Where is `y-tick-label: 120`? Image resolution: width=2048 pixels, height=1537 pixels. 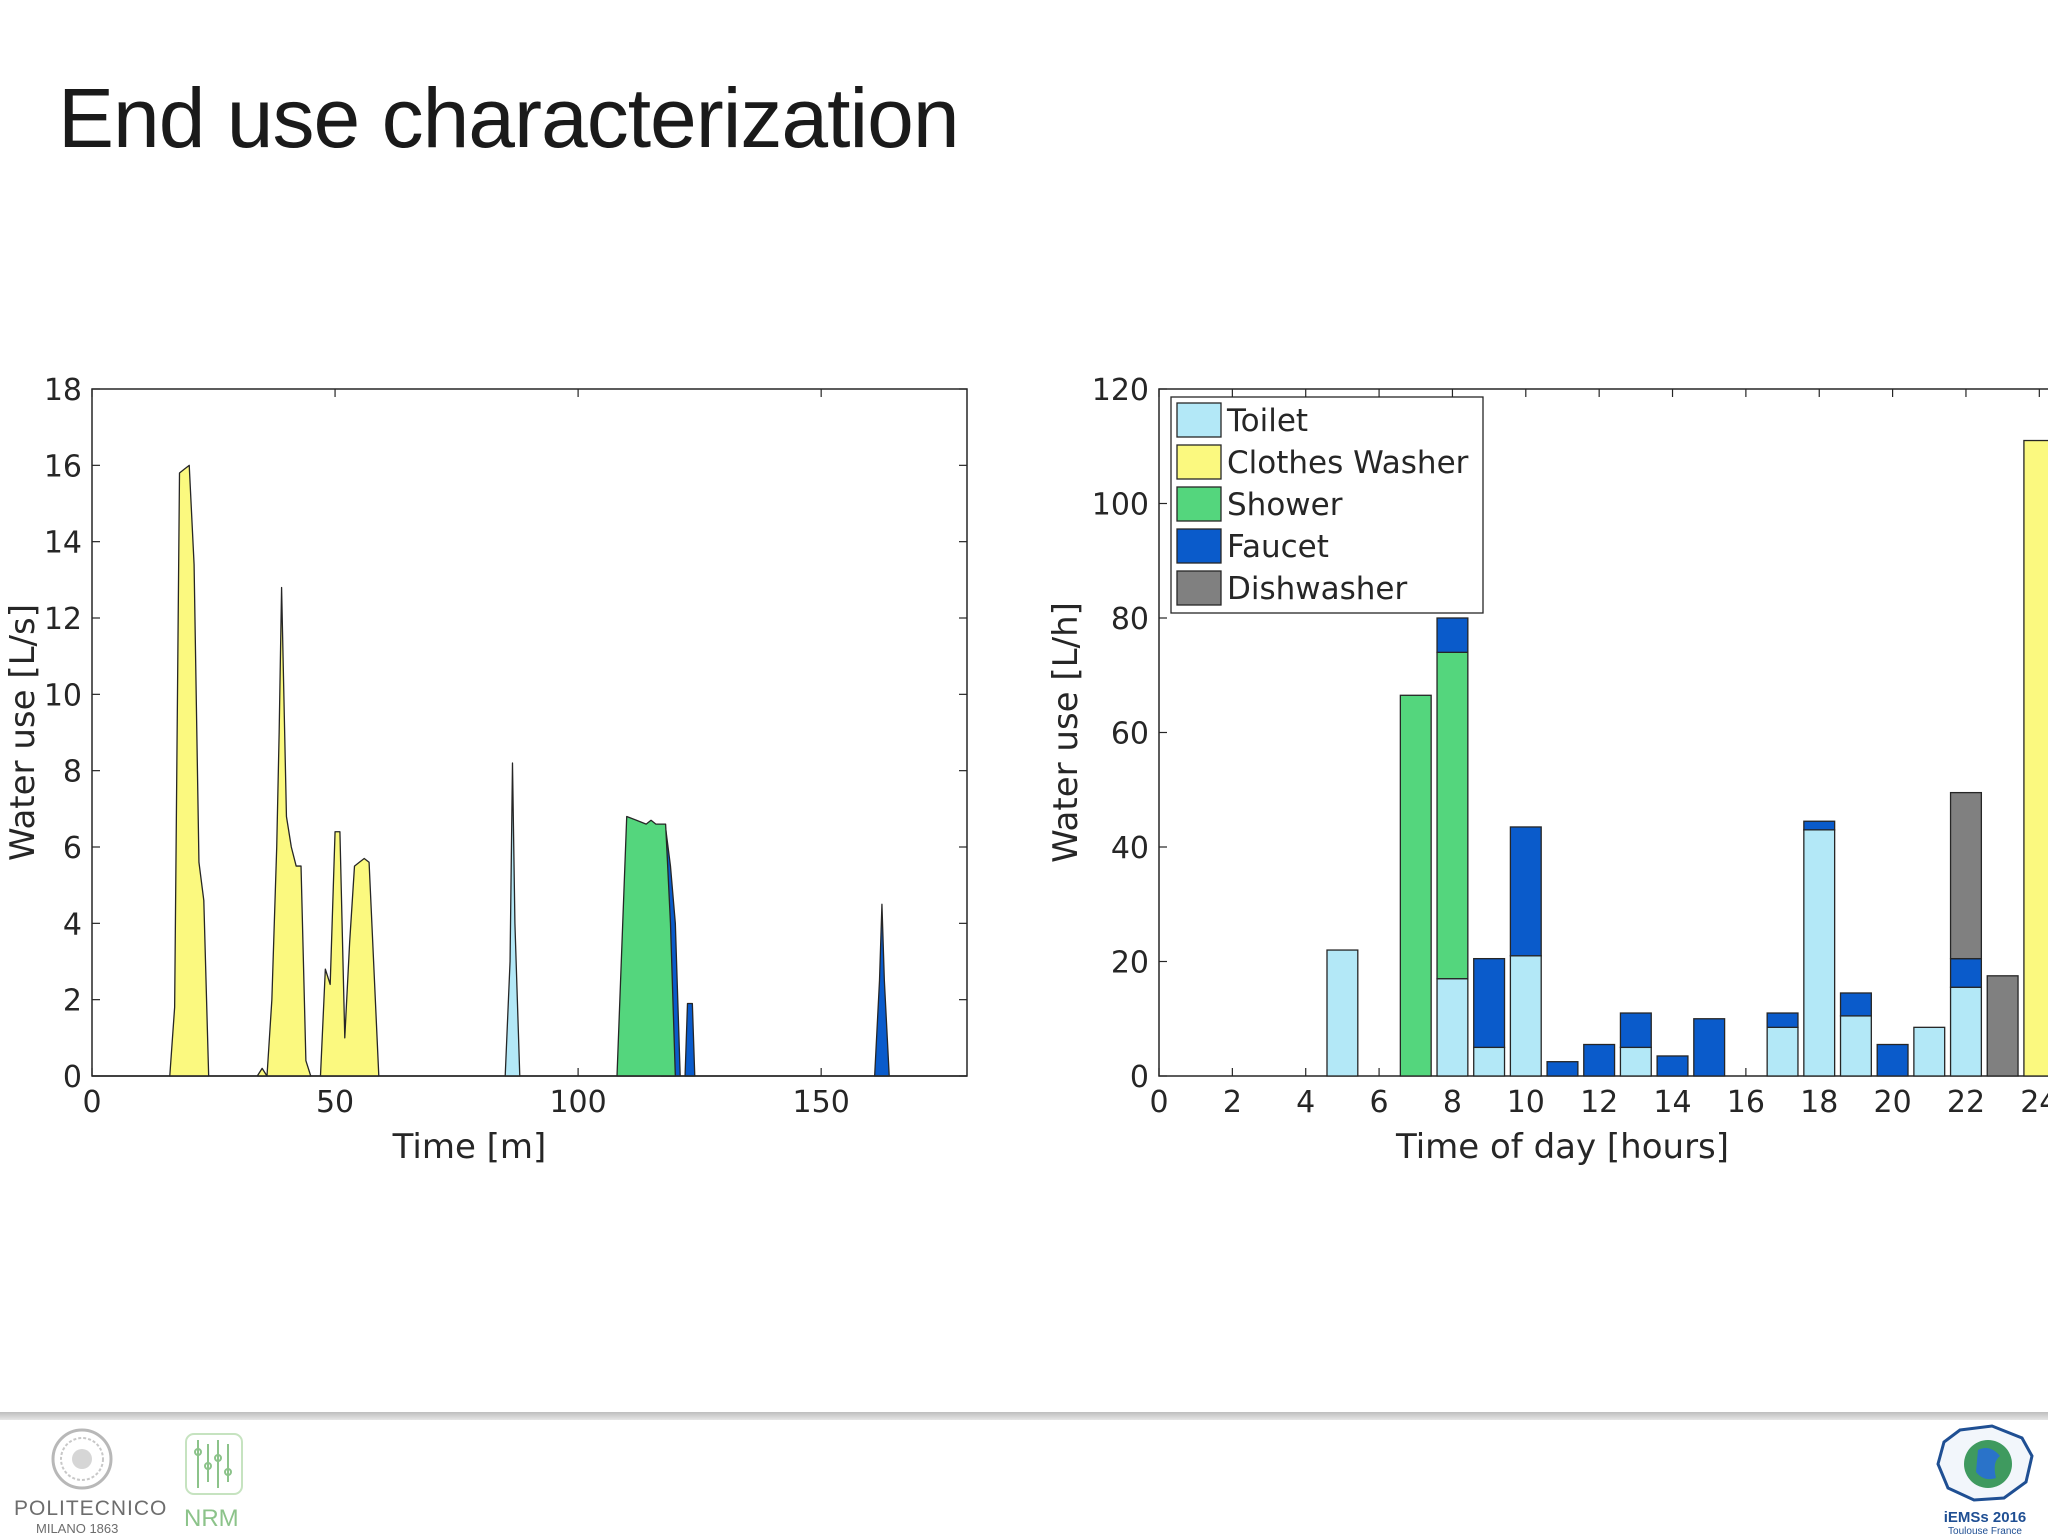 y-tick-label: 120 is located at coordinates (1120, 390).